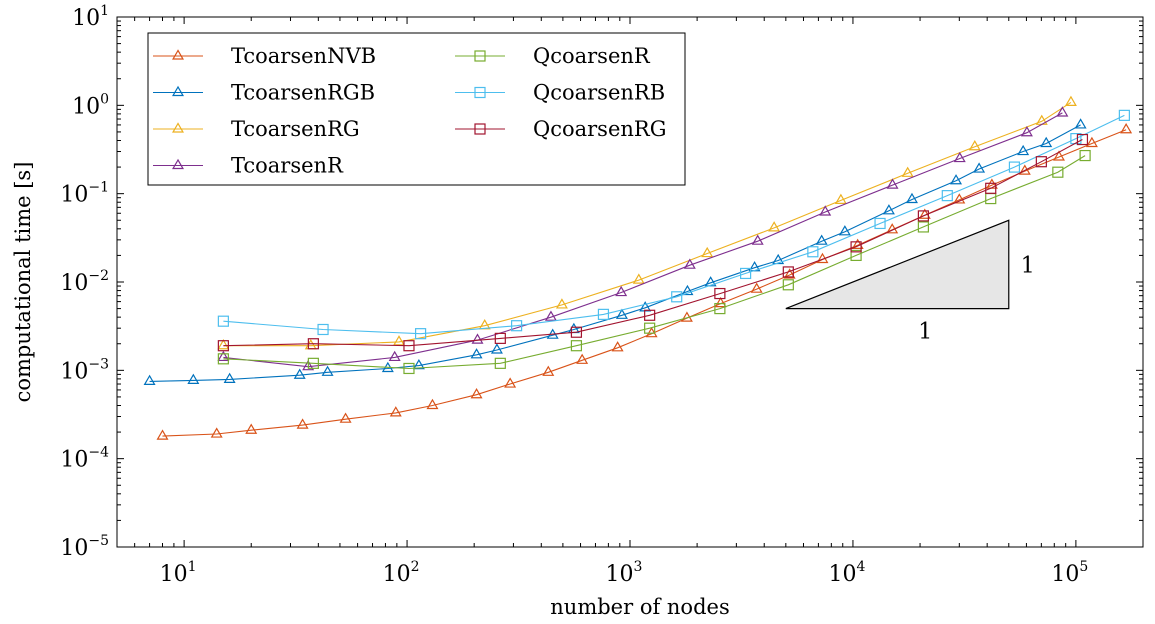  Describe the element at coordinates (599, 93) in the screenshot. I see `legend-label: QcoarsenRB` at that location.